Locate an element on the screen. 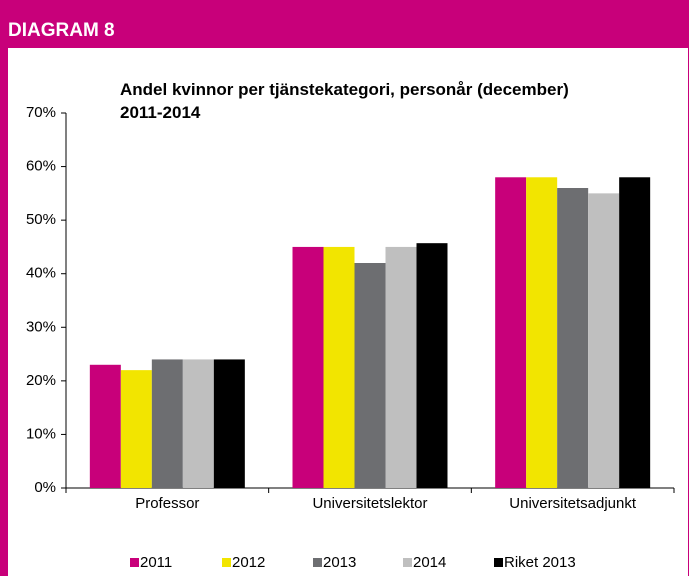  y-tick-label: 60% is located at coordinates (41, 166).